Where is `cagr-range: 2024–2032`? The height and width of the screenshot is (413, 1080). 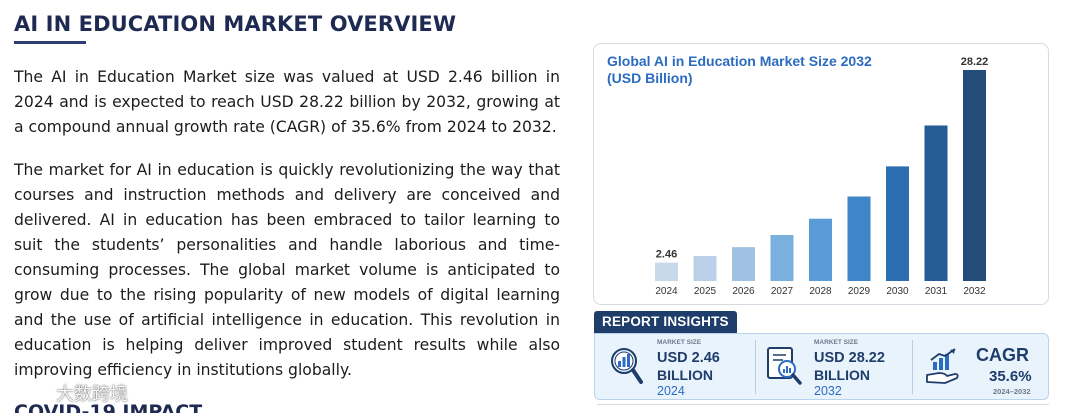 cagr-range: 2024–2032 is located at coordinates (1012, 391).